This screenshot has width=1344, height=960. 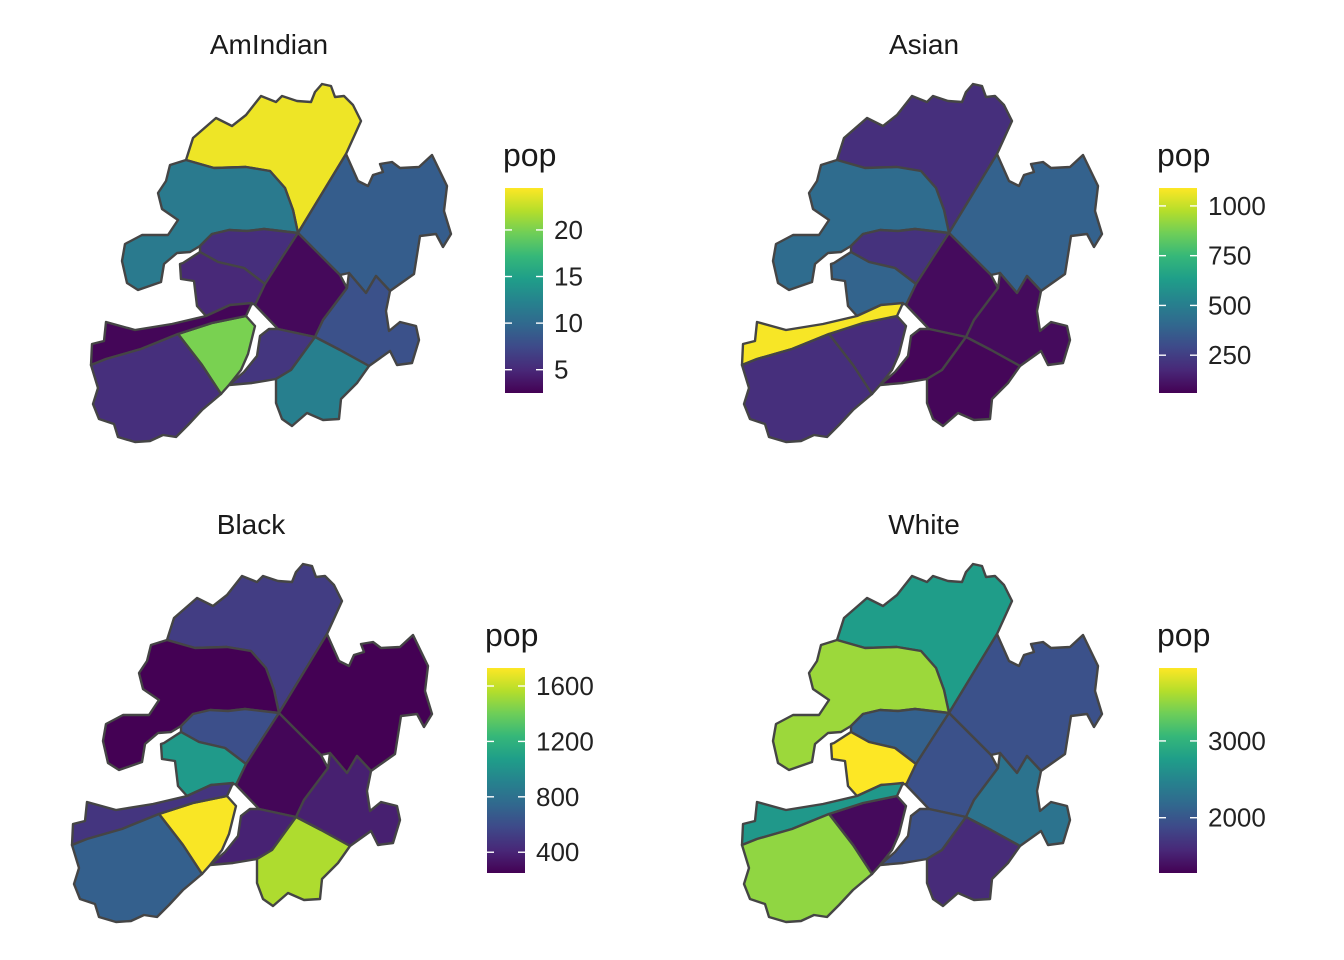 I want to click on legend: pop 400 800 1200 1600, so click(x=539, y=745).